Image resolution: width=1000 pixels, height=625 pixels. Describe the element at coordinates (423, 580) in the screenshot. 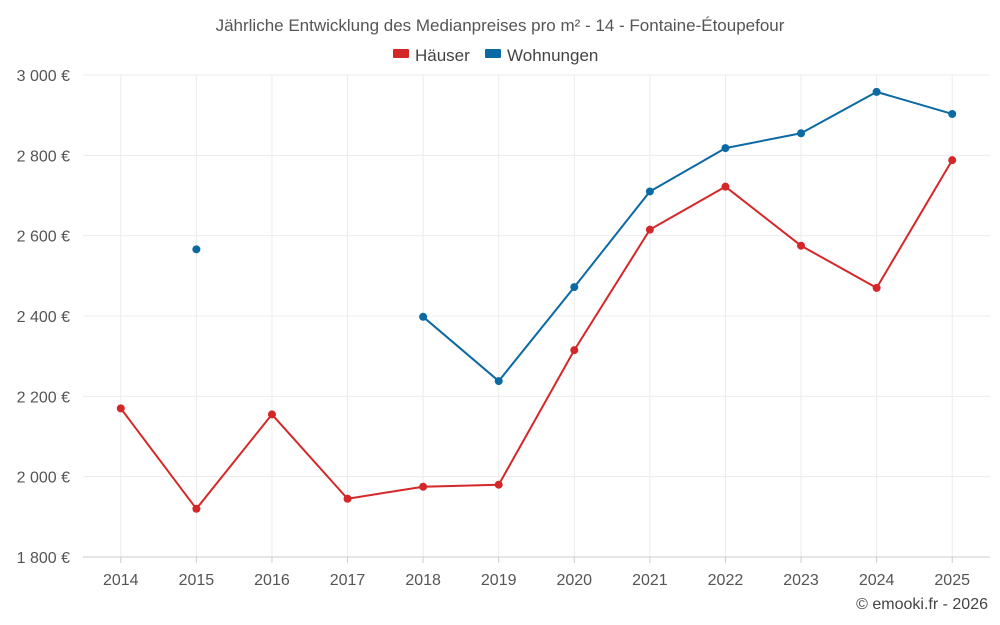

I see `x-tick-label: 2018` at that location.